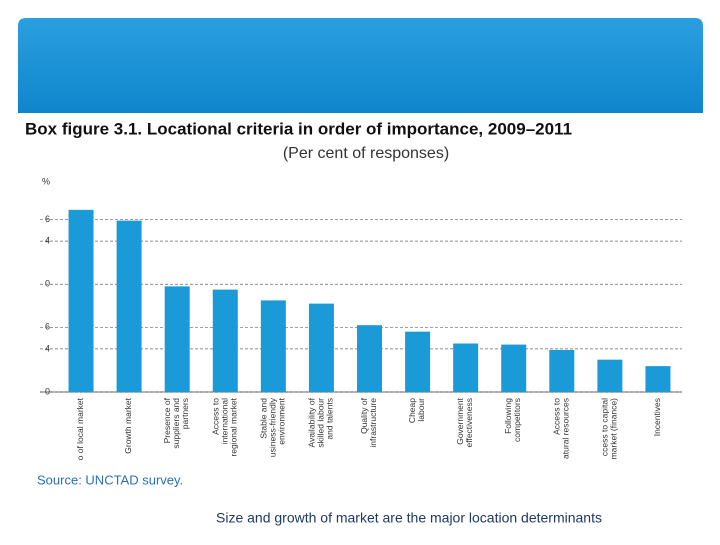 This screenshot has width=720, height=545. I want to click on x-tick-label: Growth market, so click(128, 425).